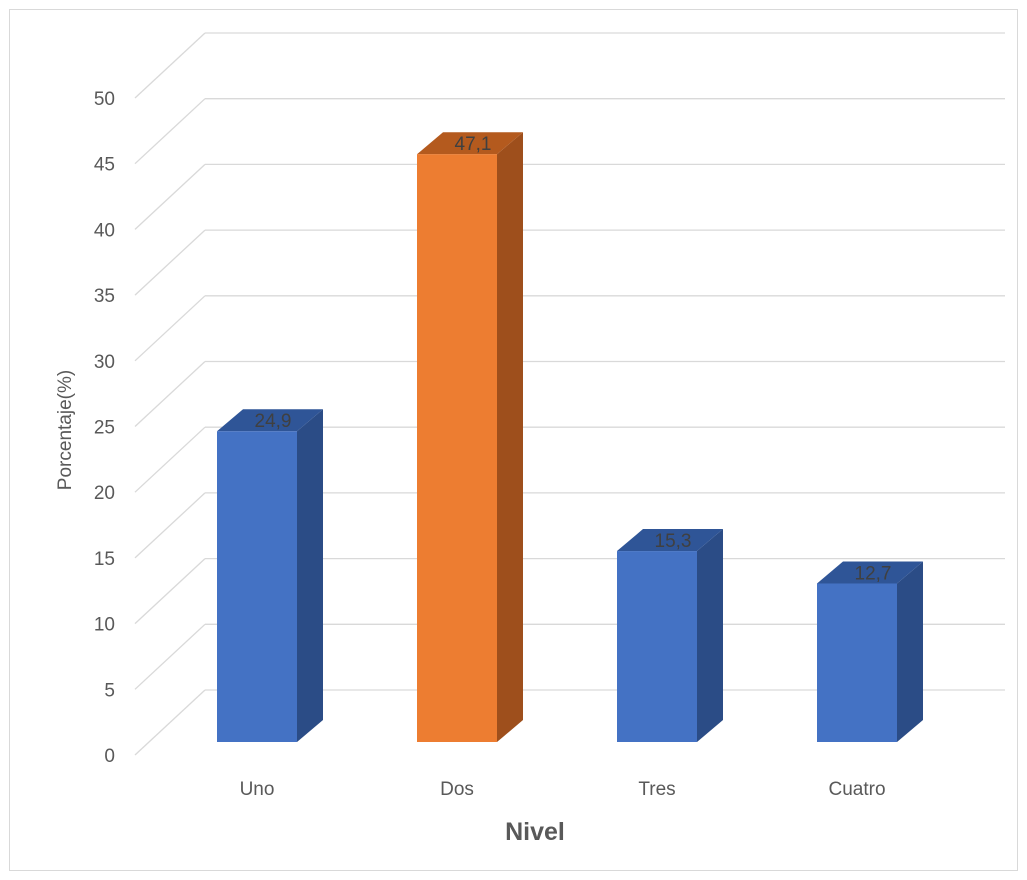 The image size is (1027, 880). I want to click on data-label: 12,7, so click(873, 574).